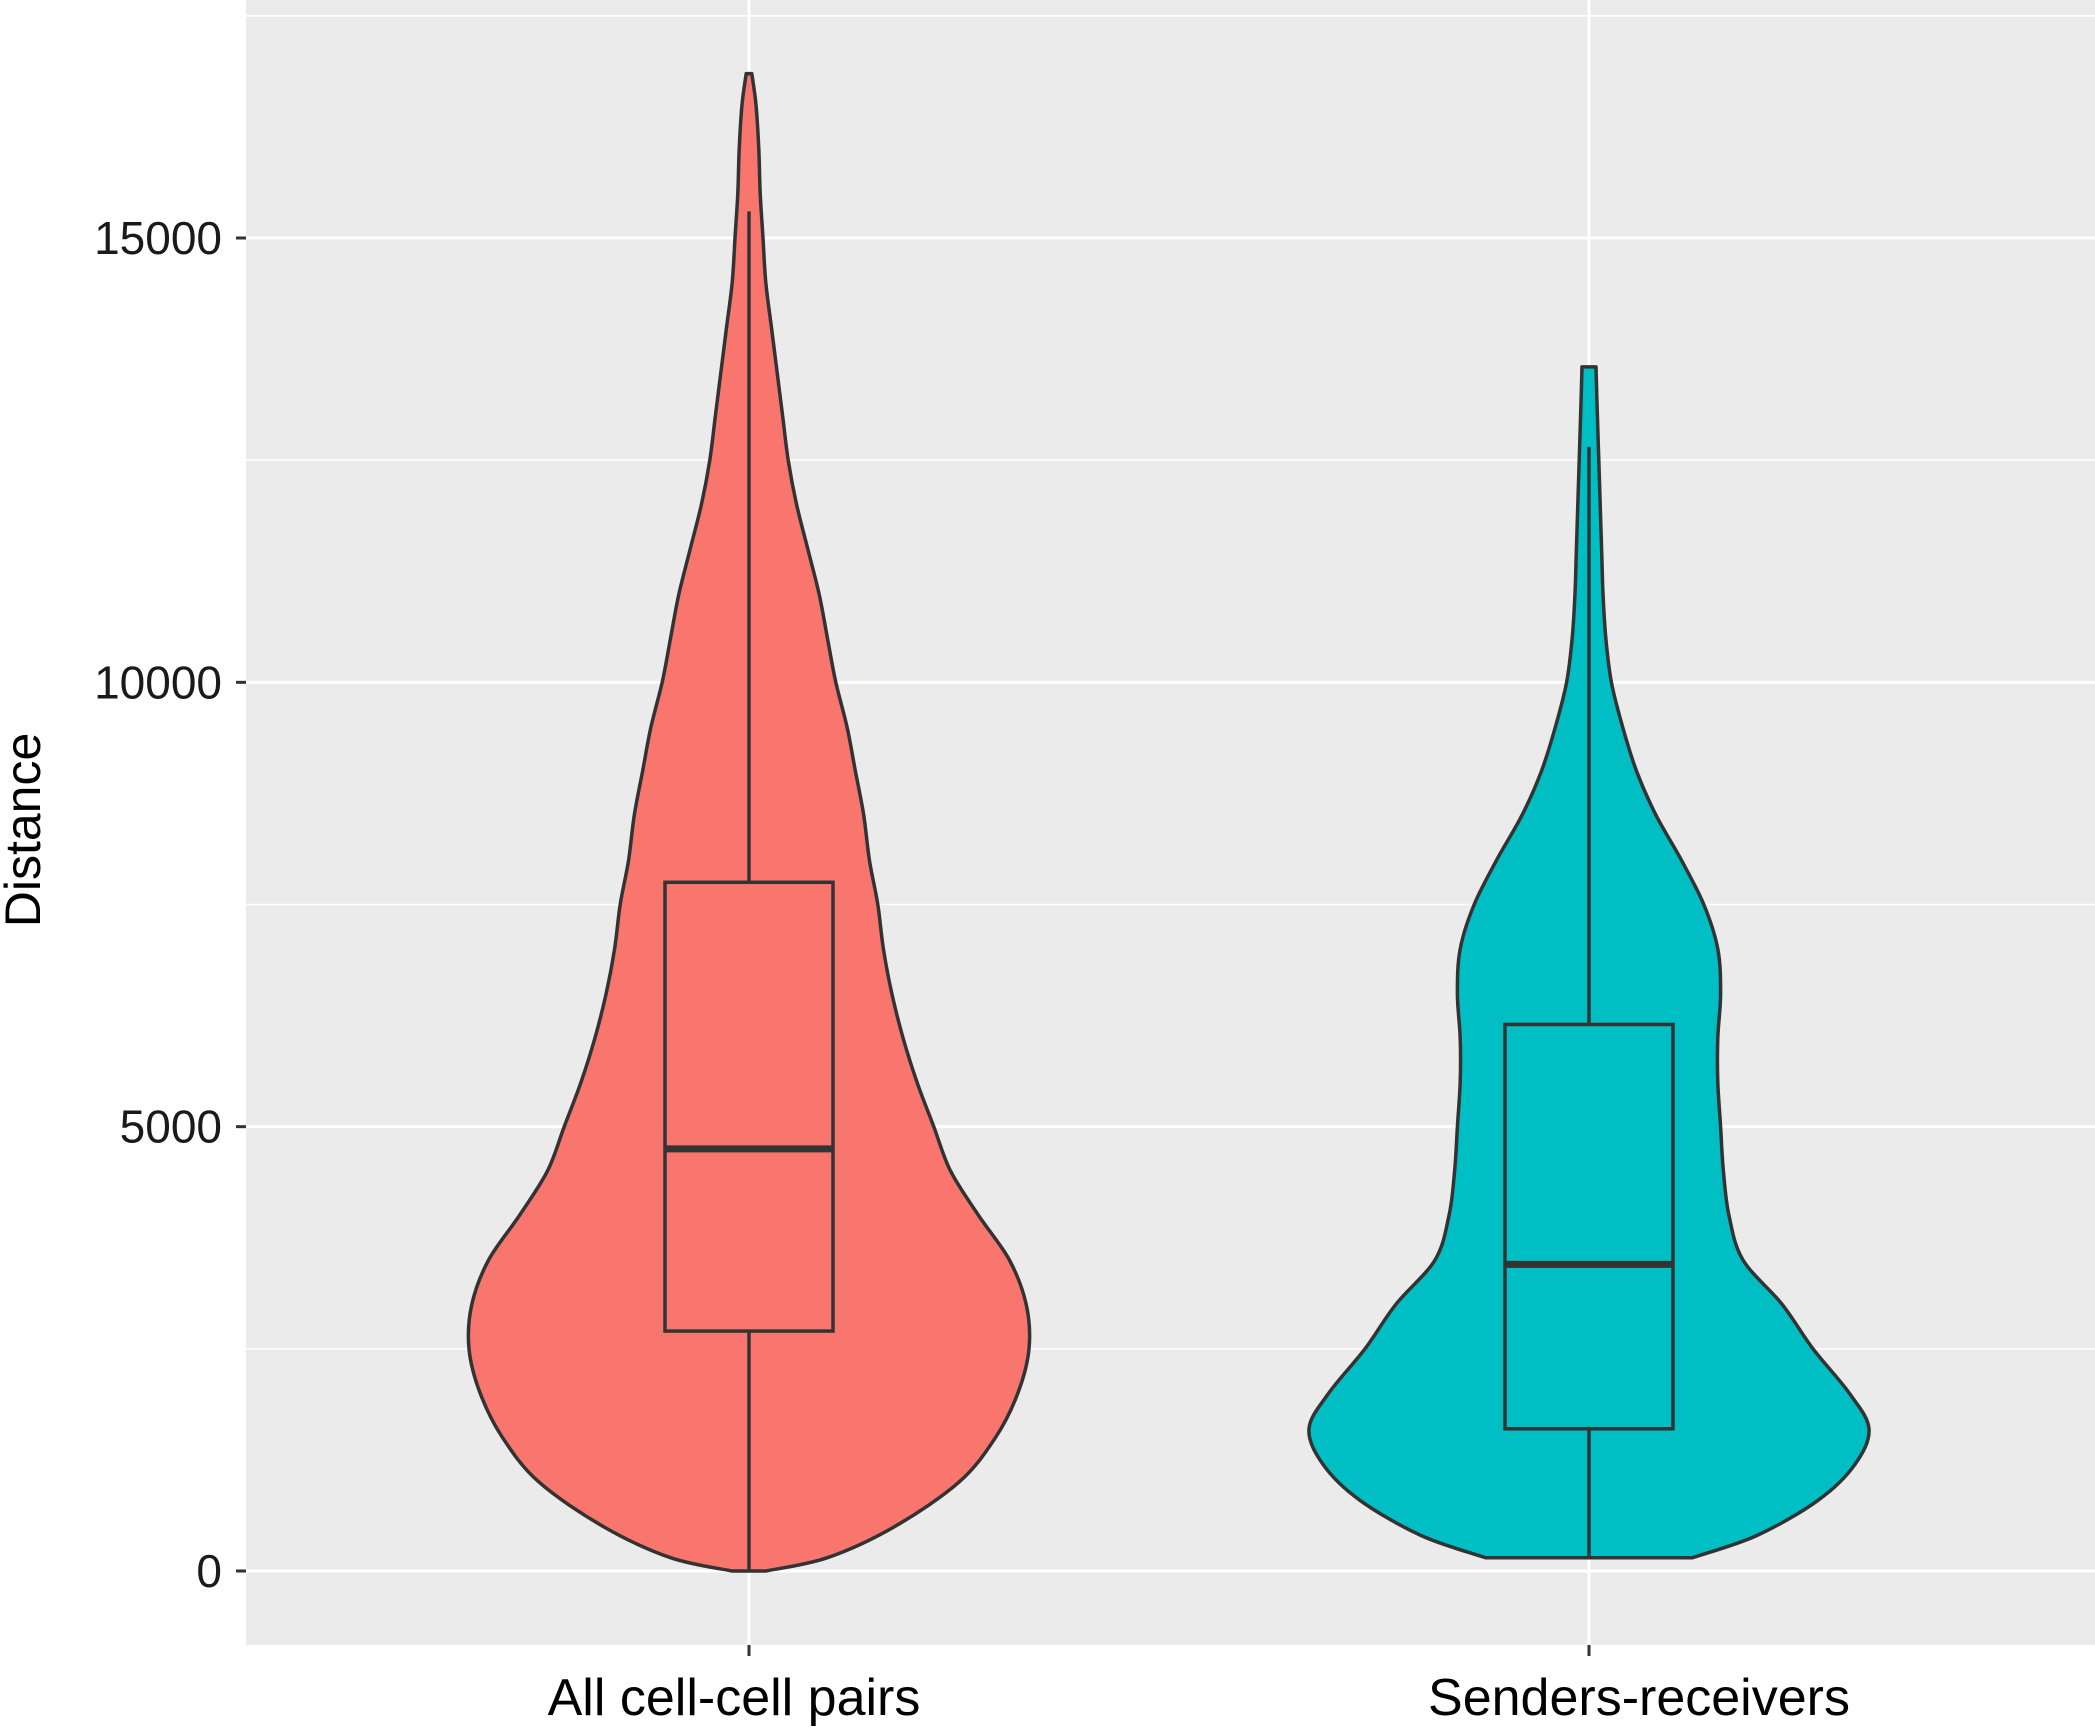 The image size is (2095, 1729). Describe the element at coordinates (1639, 1698) in the screenshot. I see `x-category-label: Senders-receivers` at that location.